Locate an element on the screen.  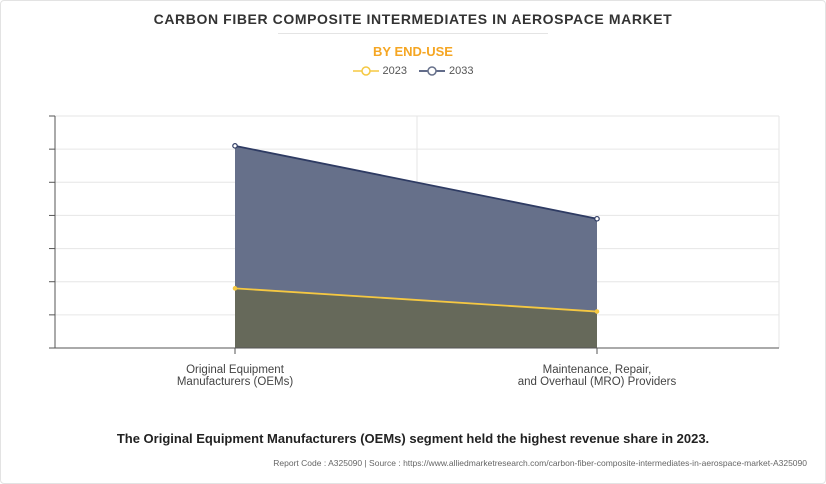
area-2023 is located at coordinates (416, 318).